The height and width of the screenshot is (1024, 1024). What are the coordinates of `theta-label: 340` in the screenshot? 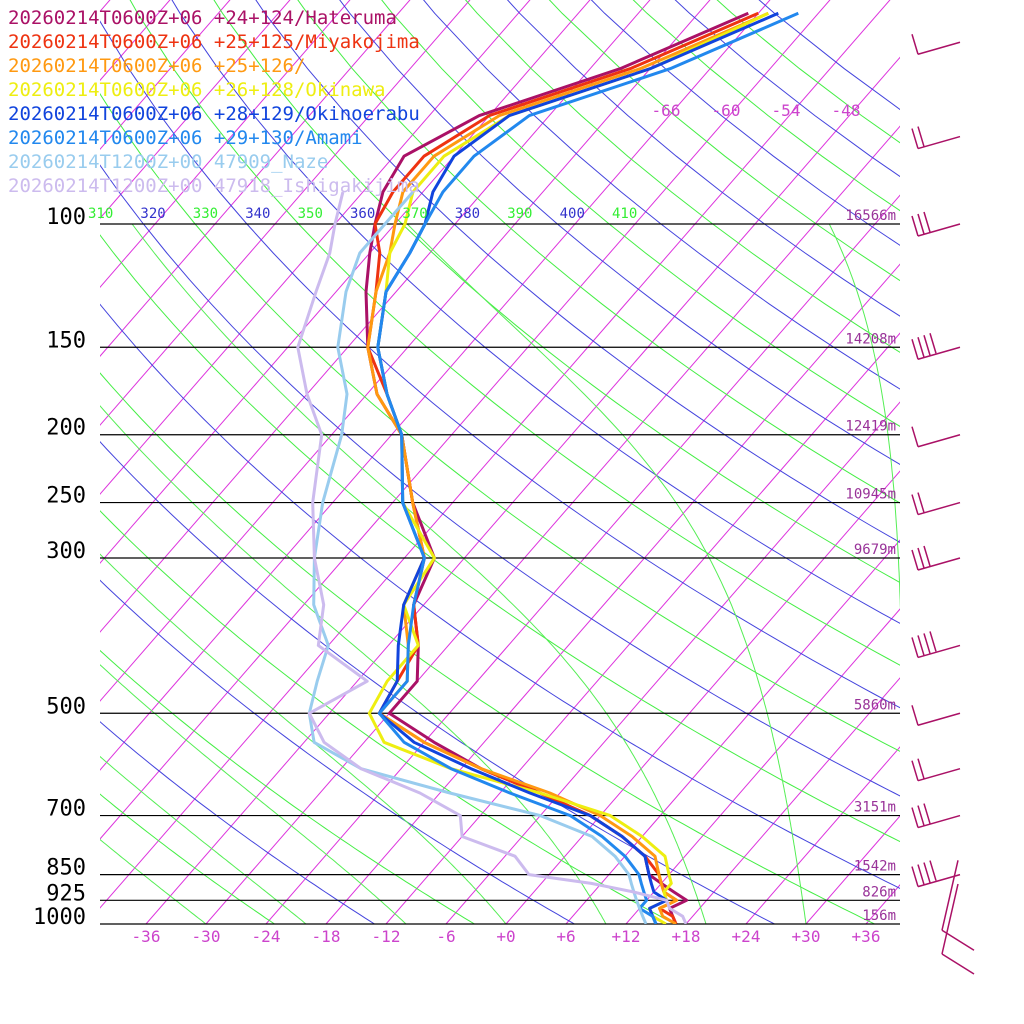 It's located at (257, 214).